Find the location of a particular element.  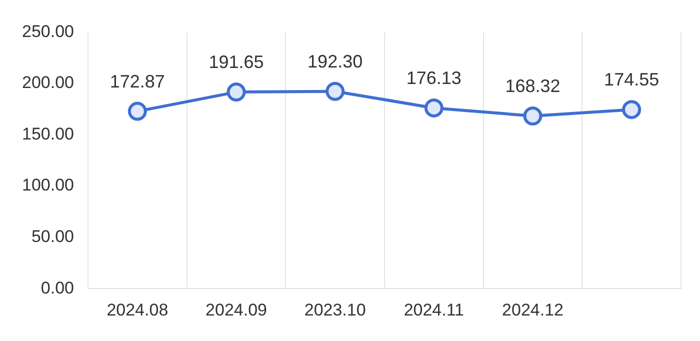

data-label: 192.30 is located at coordinates (335, 61).